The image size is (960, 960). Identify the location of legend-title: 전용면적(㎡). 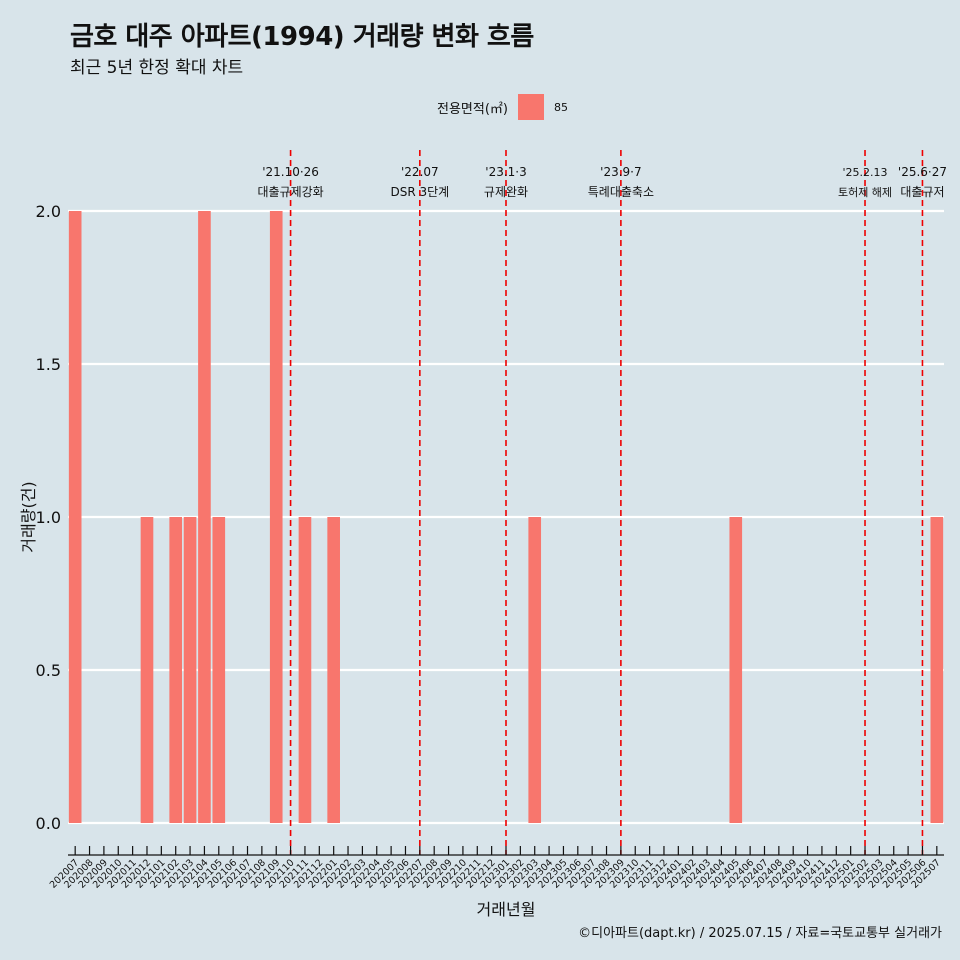
(472, 109).